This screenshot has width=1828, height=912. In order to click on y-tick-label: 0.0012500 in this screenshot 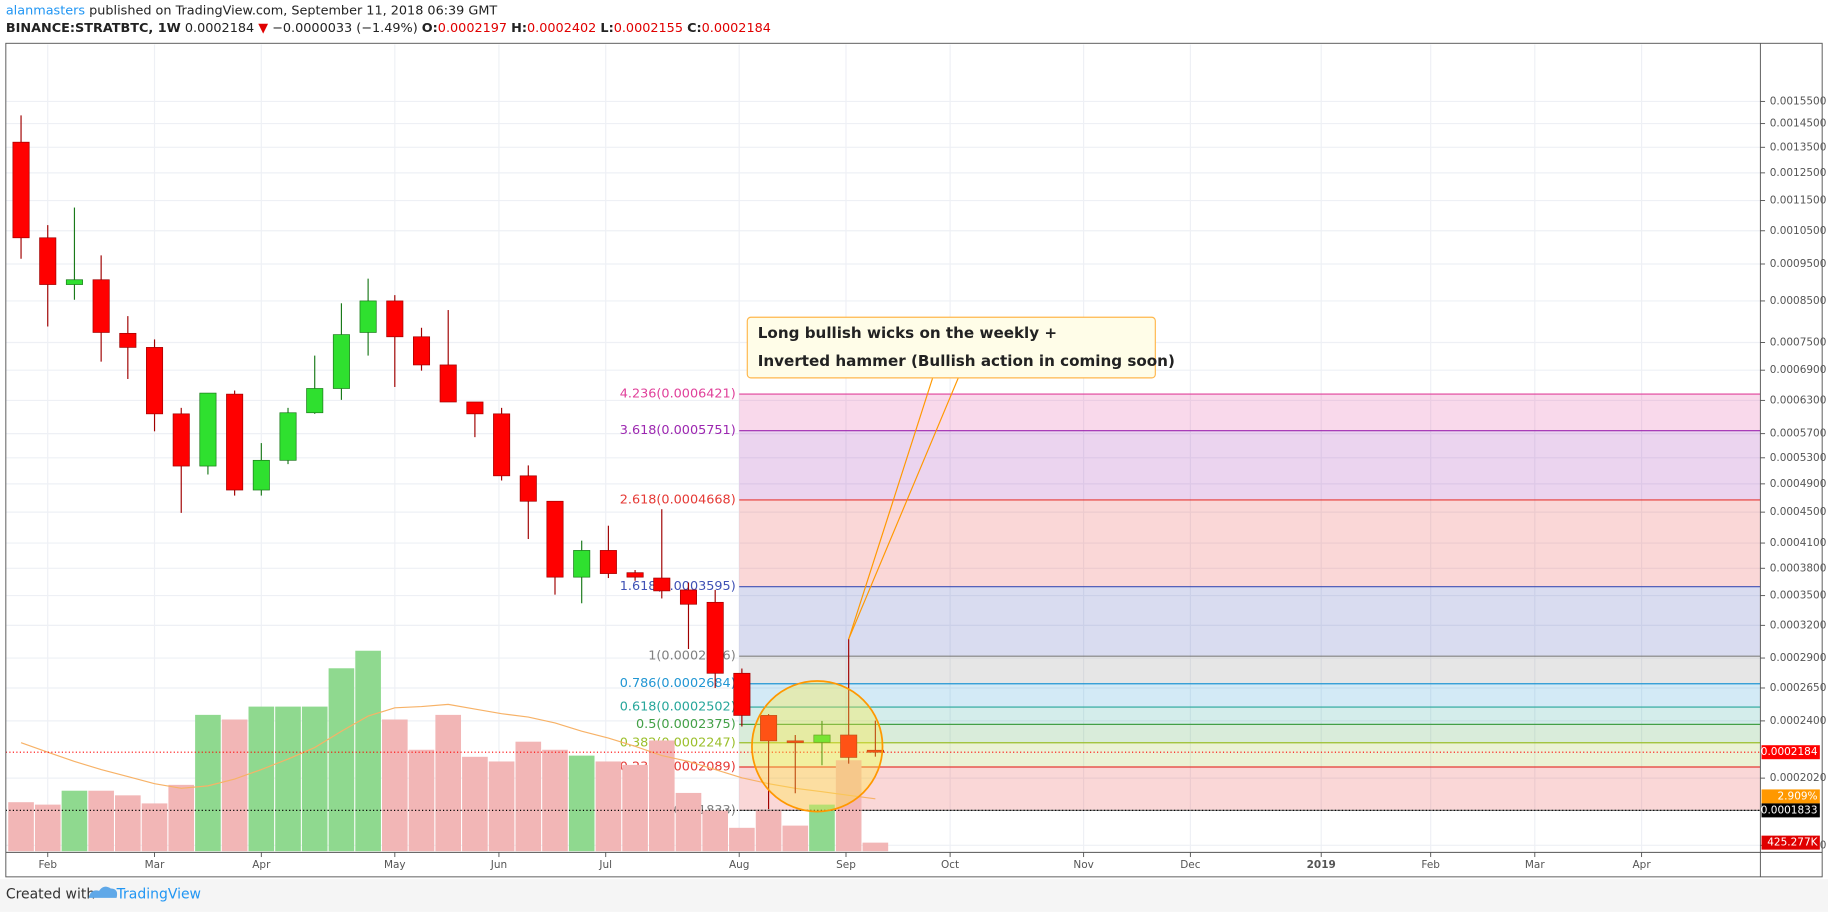, I will do `click(1798, 173)`.